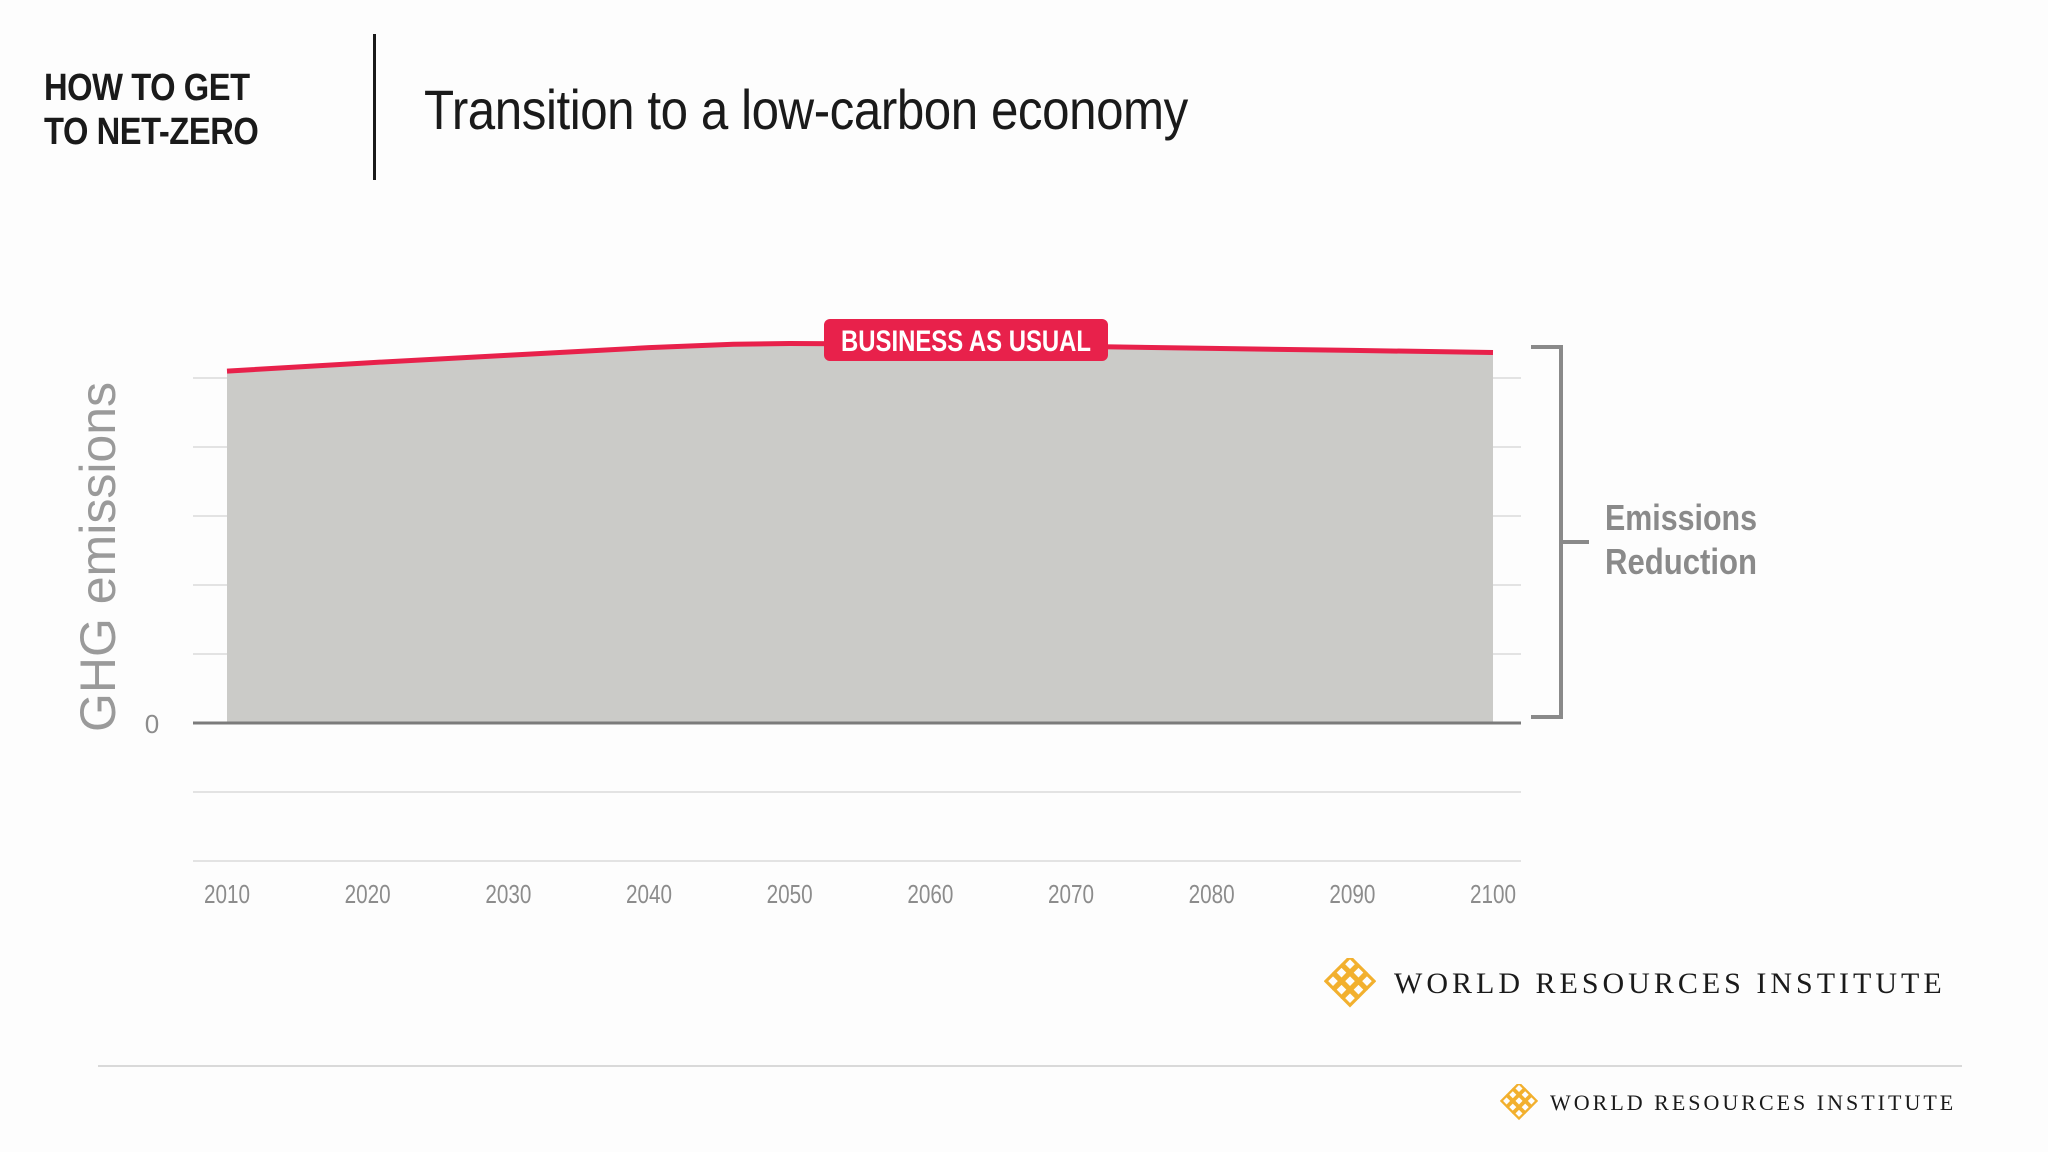  What do you see at coordinates (930, 894) in the screenshot?
I see `x-tick-label: 2060` at bounding box center [930, 894].